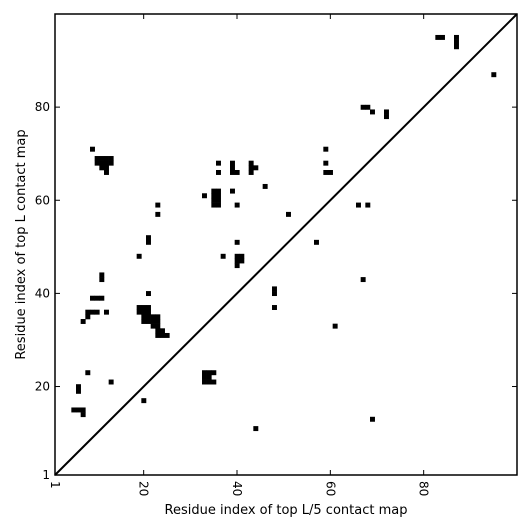 This screenshot has width=531, height=531. I want to click on x-tick-label: 20, so click(144, 488).